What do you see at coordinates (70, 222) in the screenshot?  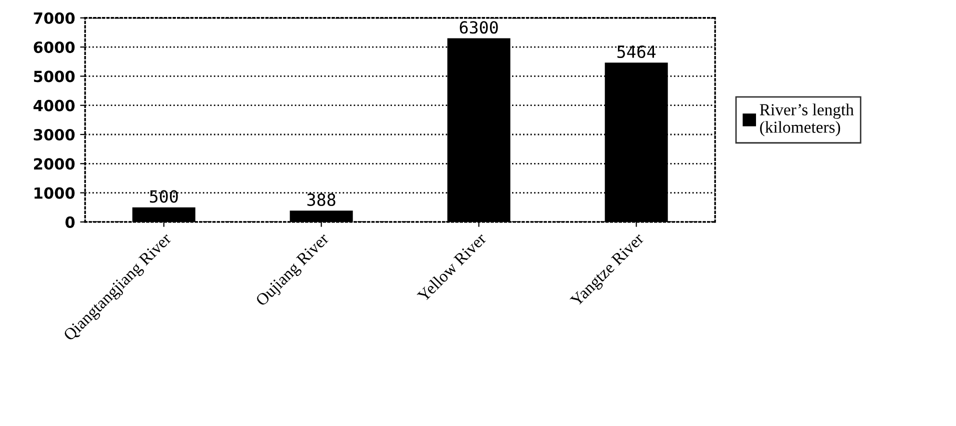 I see `y-tick-label: 0` at bounding box center [70, 222].